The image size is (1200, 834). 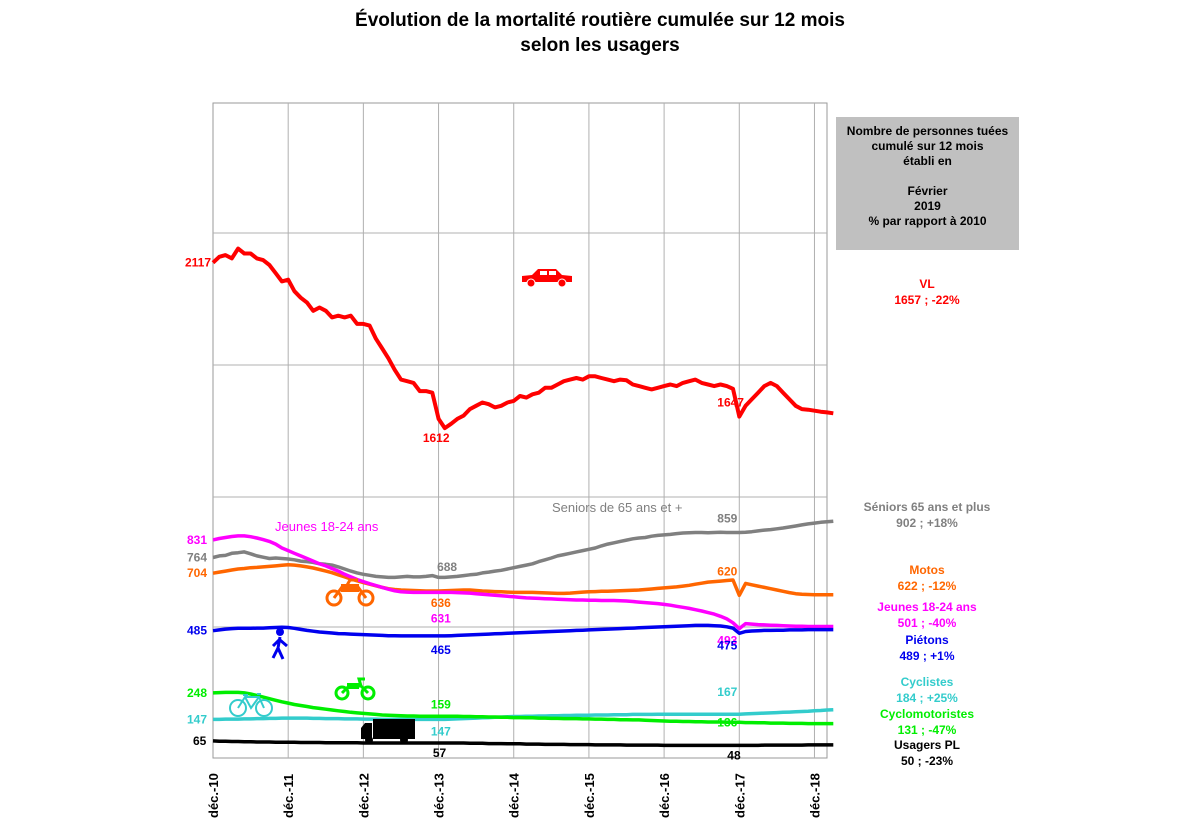 I want to click on legend-pietons: Piétons 489 ; +1%, so click(x=927, y=648).